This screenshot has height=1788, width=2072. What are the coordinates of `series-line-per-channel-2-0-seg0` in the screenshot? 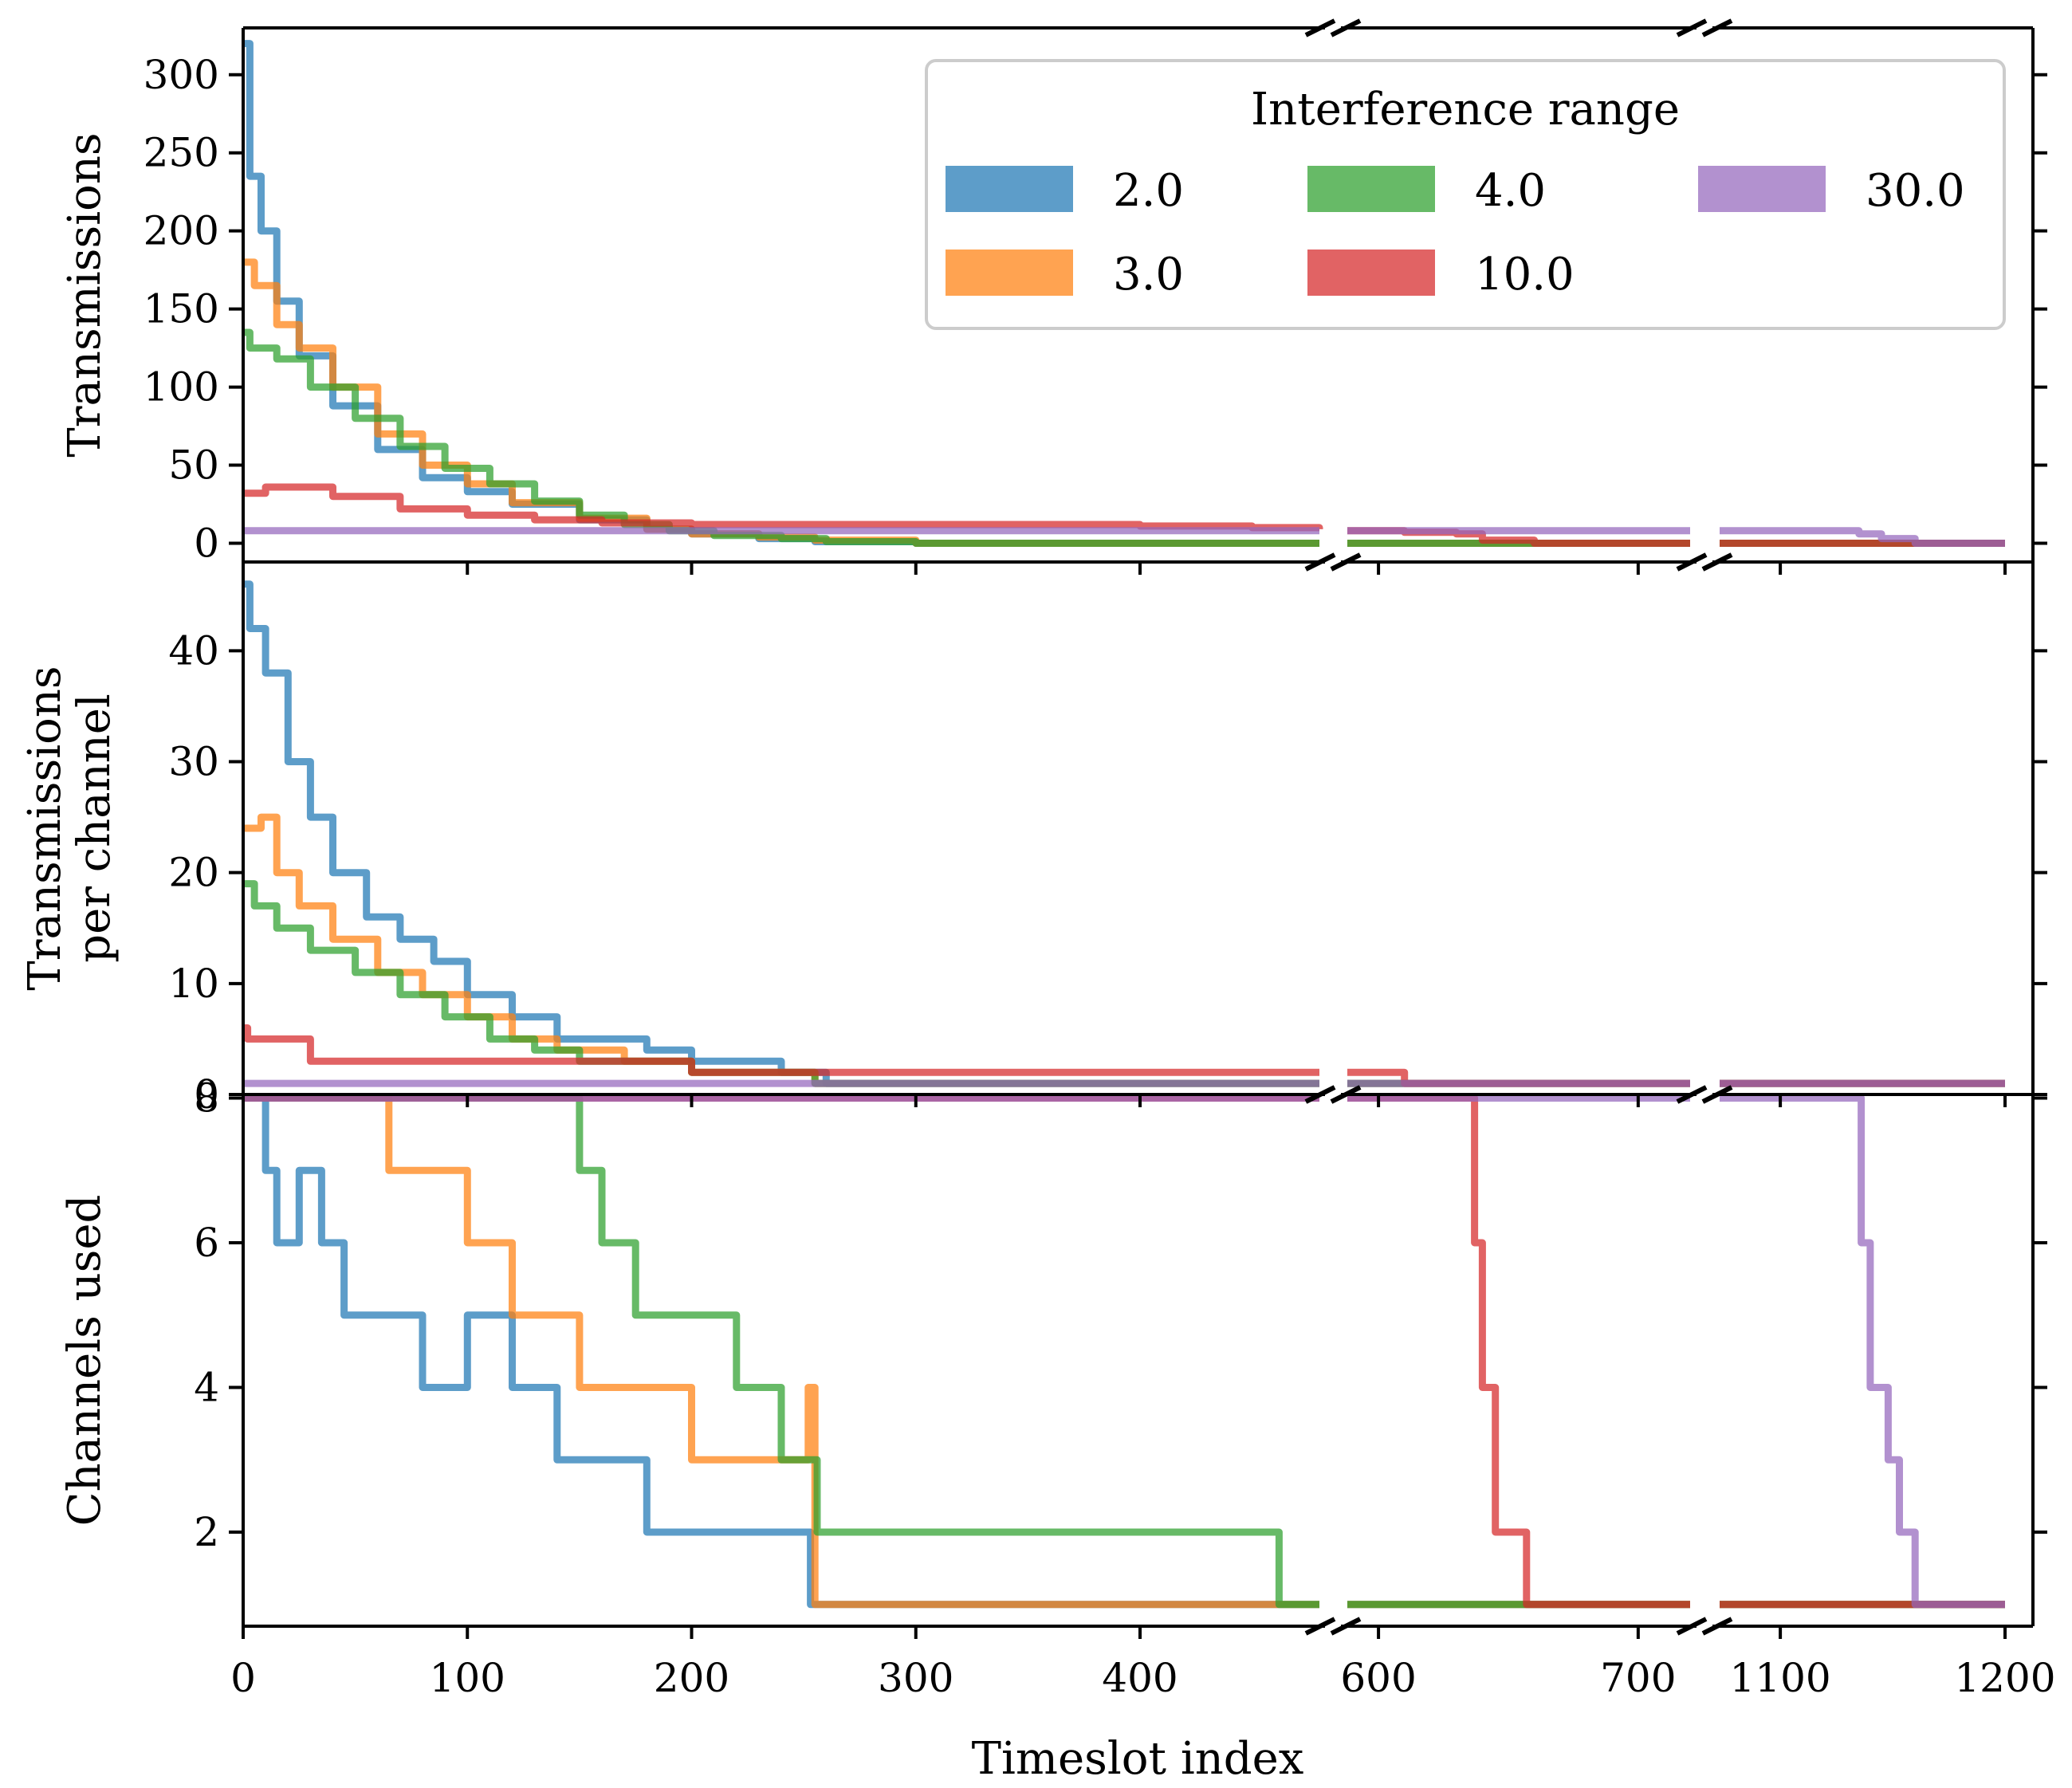 It's located at (781, 833).